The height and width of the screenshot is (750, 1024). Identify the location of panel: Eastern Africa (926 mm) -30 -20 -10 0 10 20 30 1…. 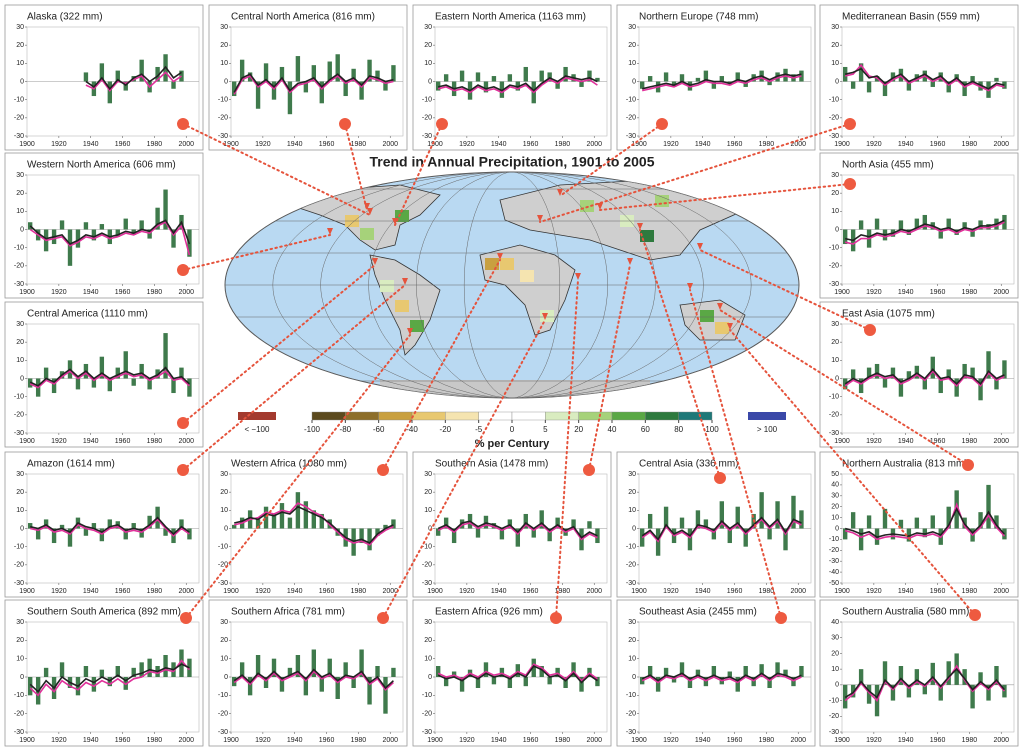
(512, 673).